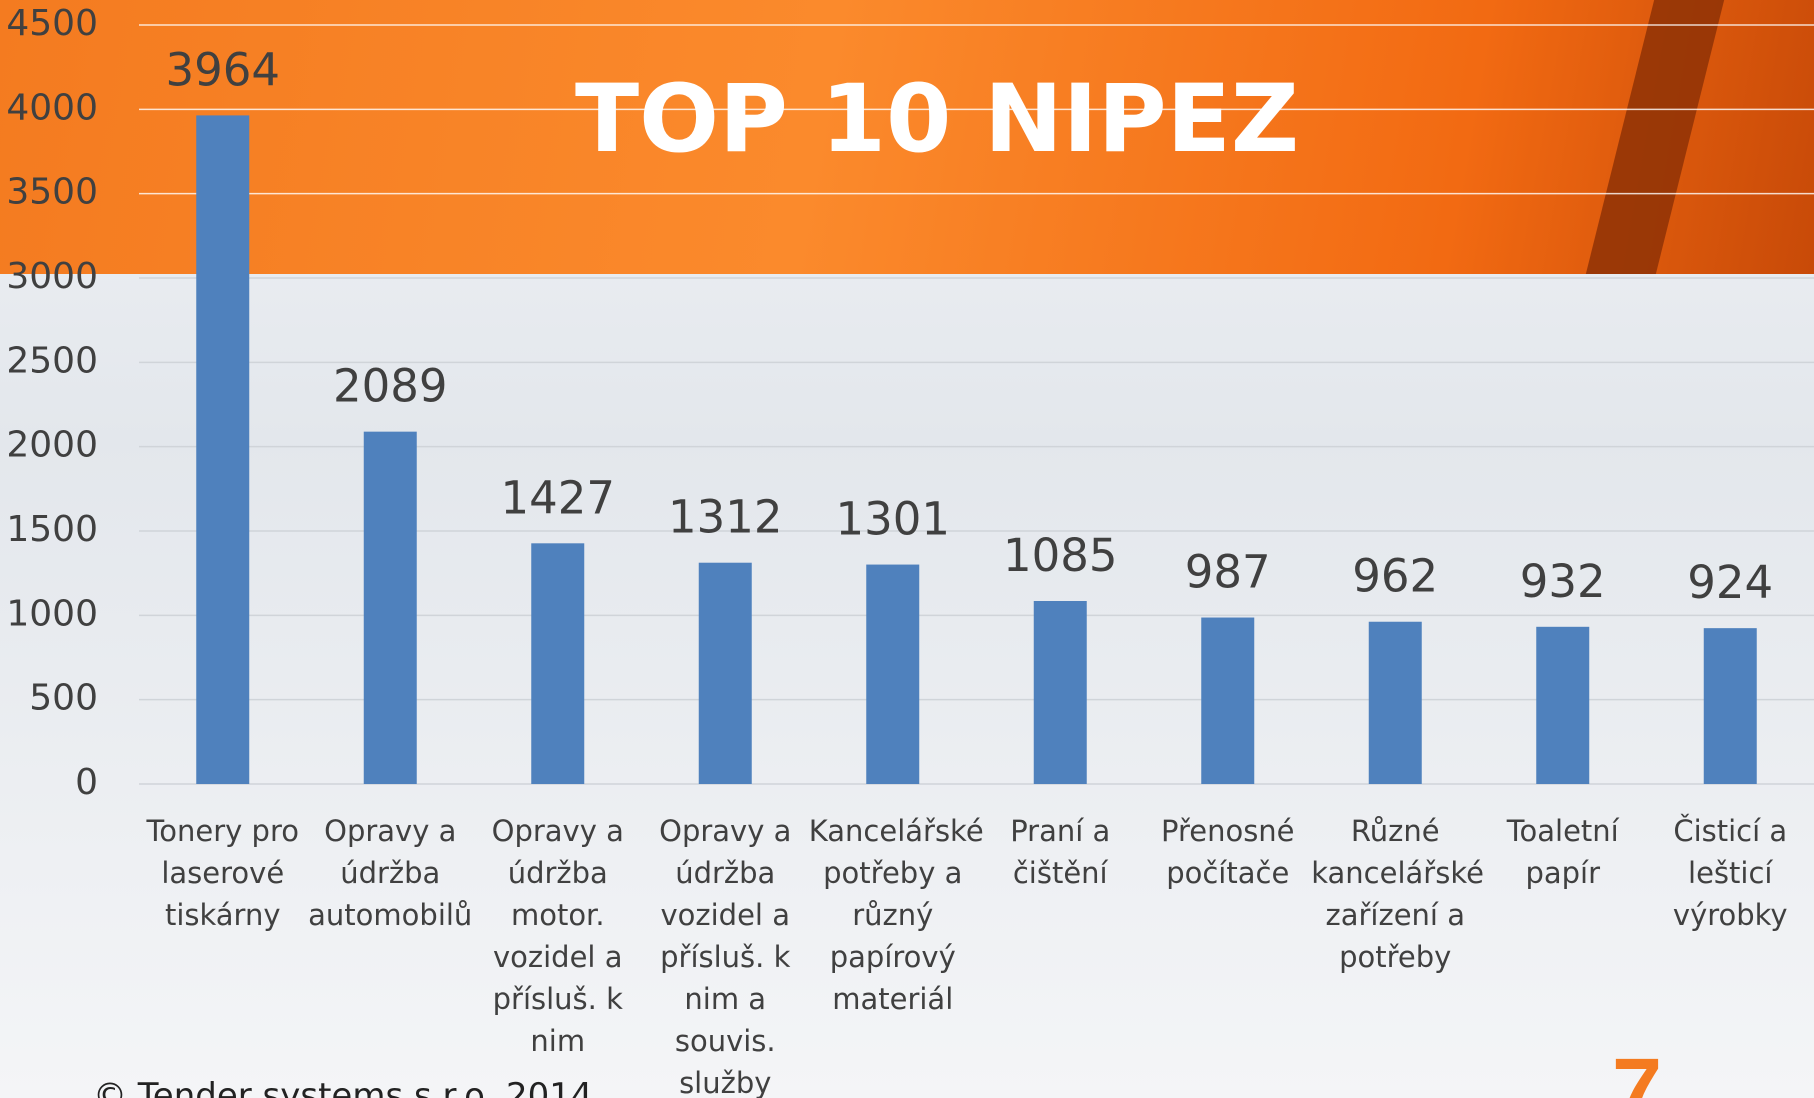  What do you see at coordinates (390, 386) in the screenshot?
I see `value-label: 2089` at bounding box center [390, 386].